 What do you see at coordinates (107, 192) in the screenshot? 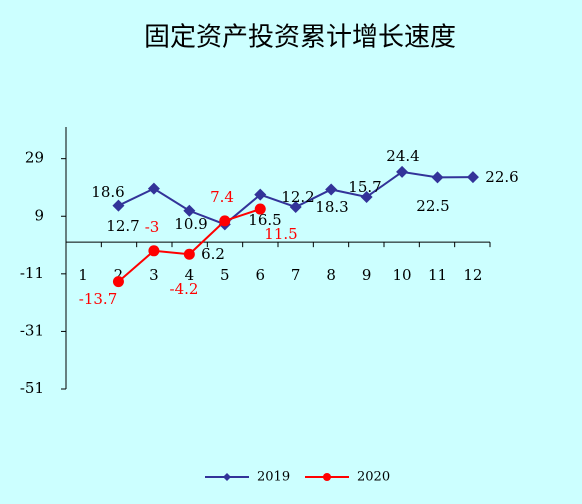
I see `data-label: 18.6` at bounding box center [107, 192].